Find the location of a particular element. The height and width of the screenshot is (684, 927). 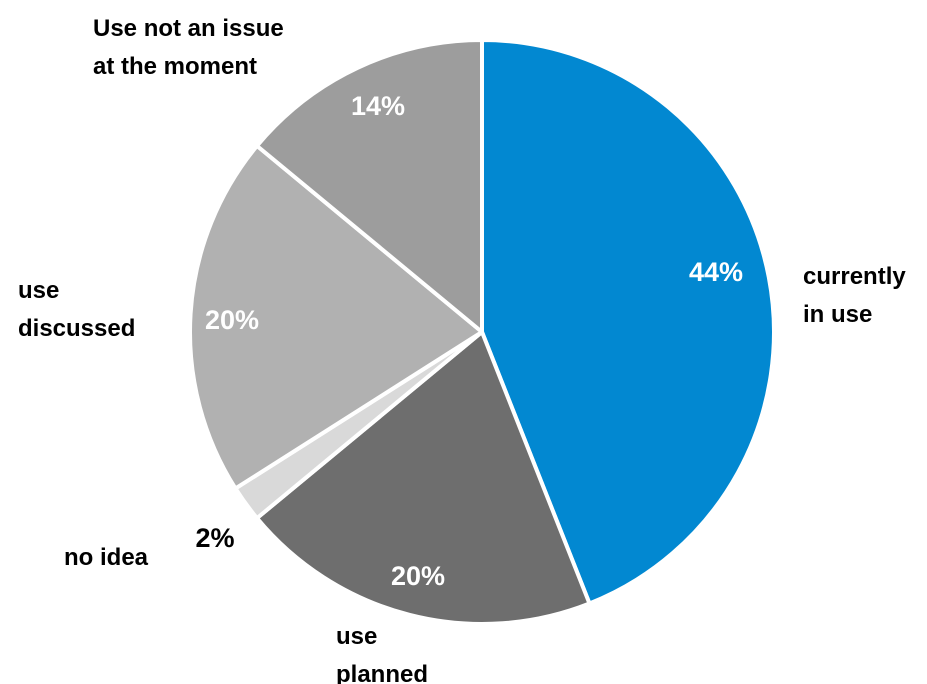

slice-category-label-4: Use not an issue at the moment is located at coordinates (188, 47).